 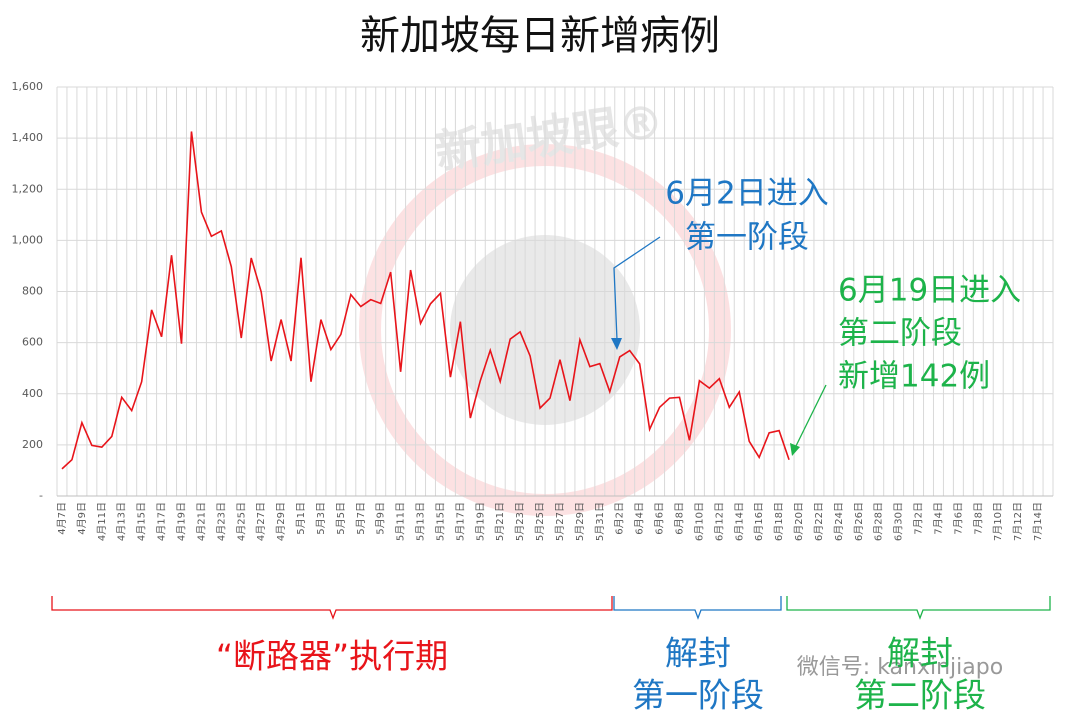 I want to click on x-tick-label: 4月27日, so click(x=261, y=521).